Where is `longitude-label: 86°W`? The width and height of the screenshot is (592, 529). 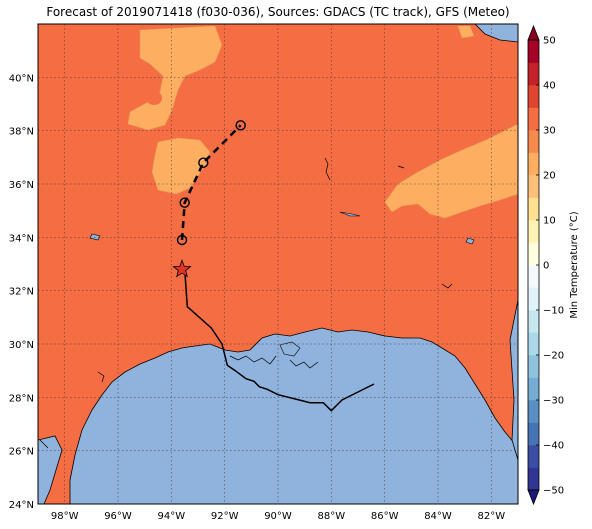 longitude-label: 86°W is located at coordinates (385, 516).